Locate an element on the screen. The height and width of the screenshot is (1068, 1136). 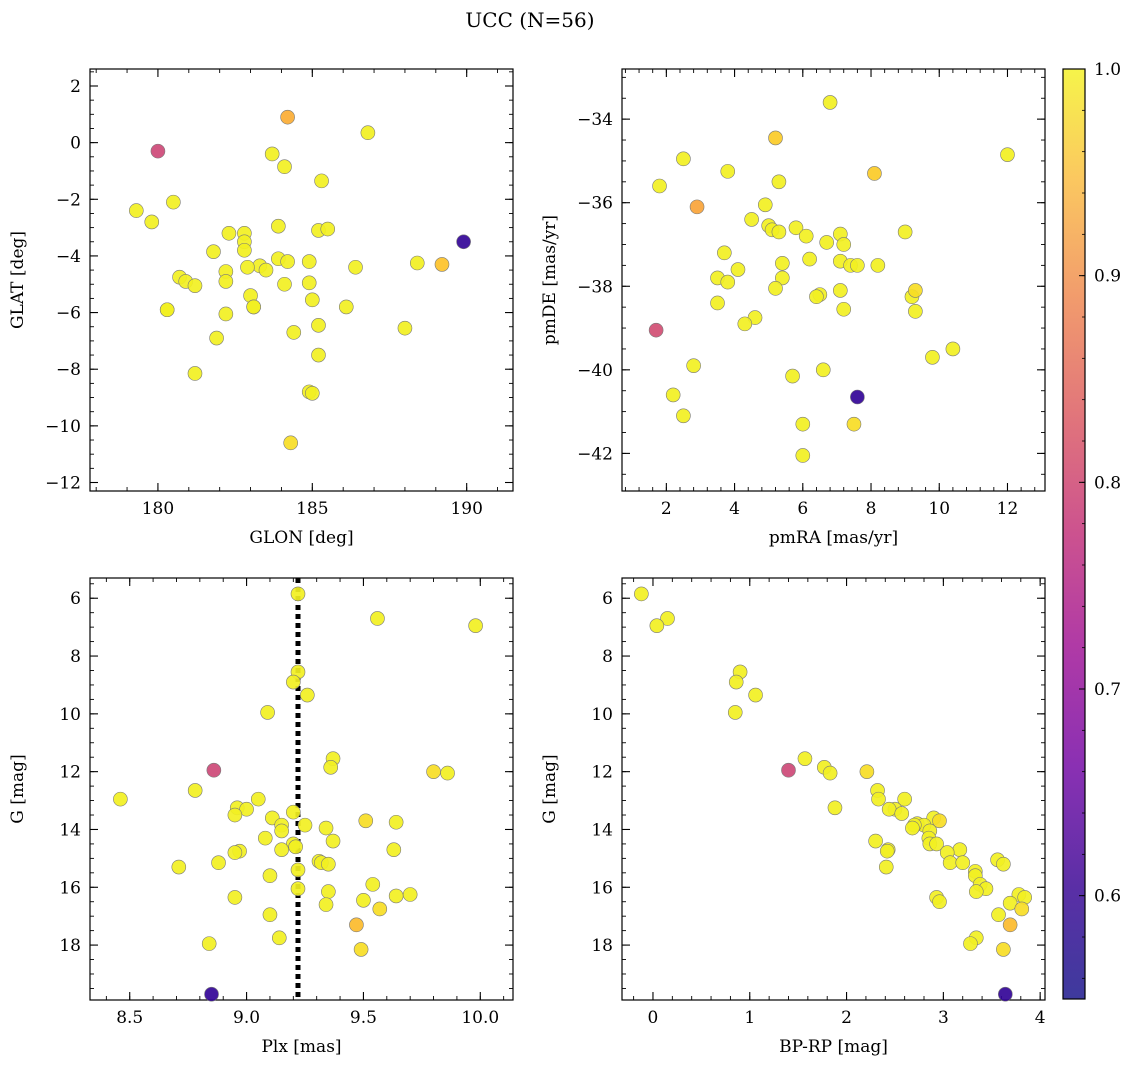
x-tick-label: 9.5 is located at coordinates (363, 1018).